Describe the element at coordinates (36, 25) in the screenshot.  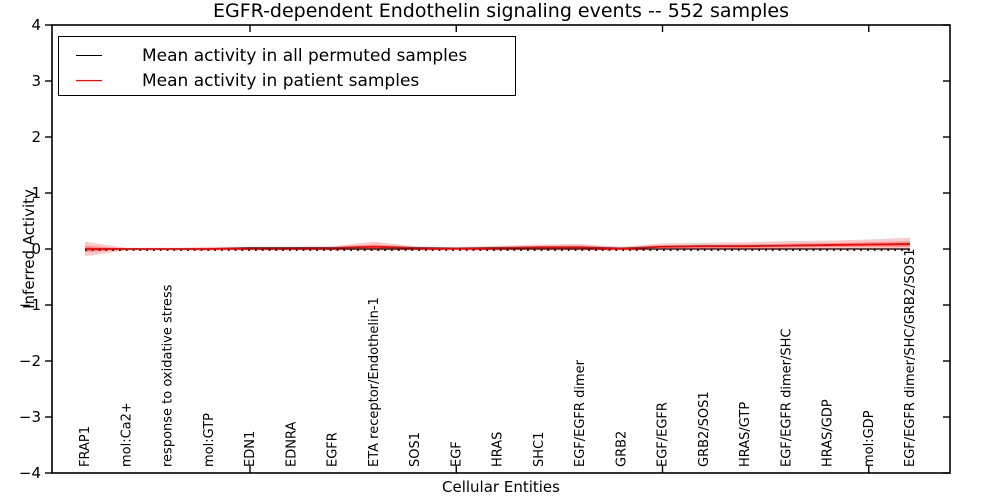
I see `y-tick-label: 4` at that location.